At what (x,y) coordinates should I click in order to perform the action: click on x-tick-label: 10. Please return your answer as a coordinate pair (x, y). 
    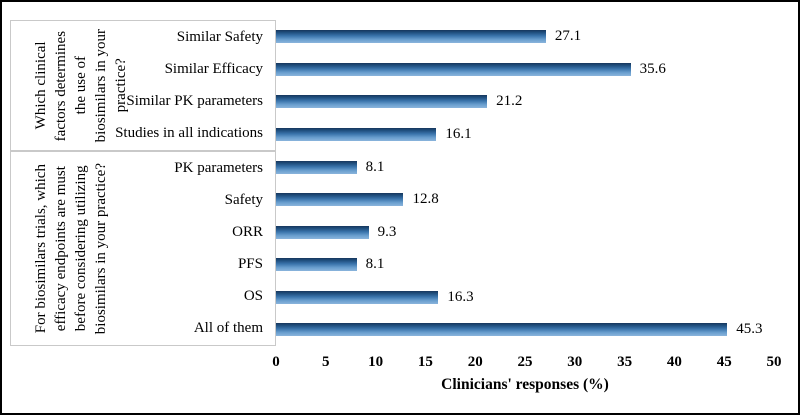
    Looking at the image, I should click on (376, 362).